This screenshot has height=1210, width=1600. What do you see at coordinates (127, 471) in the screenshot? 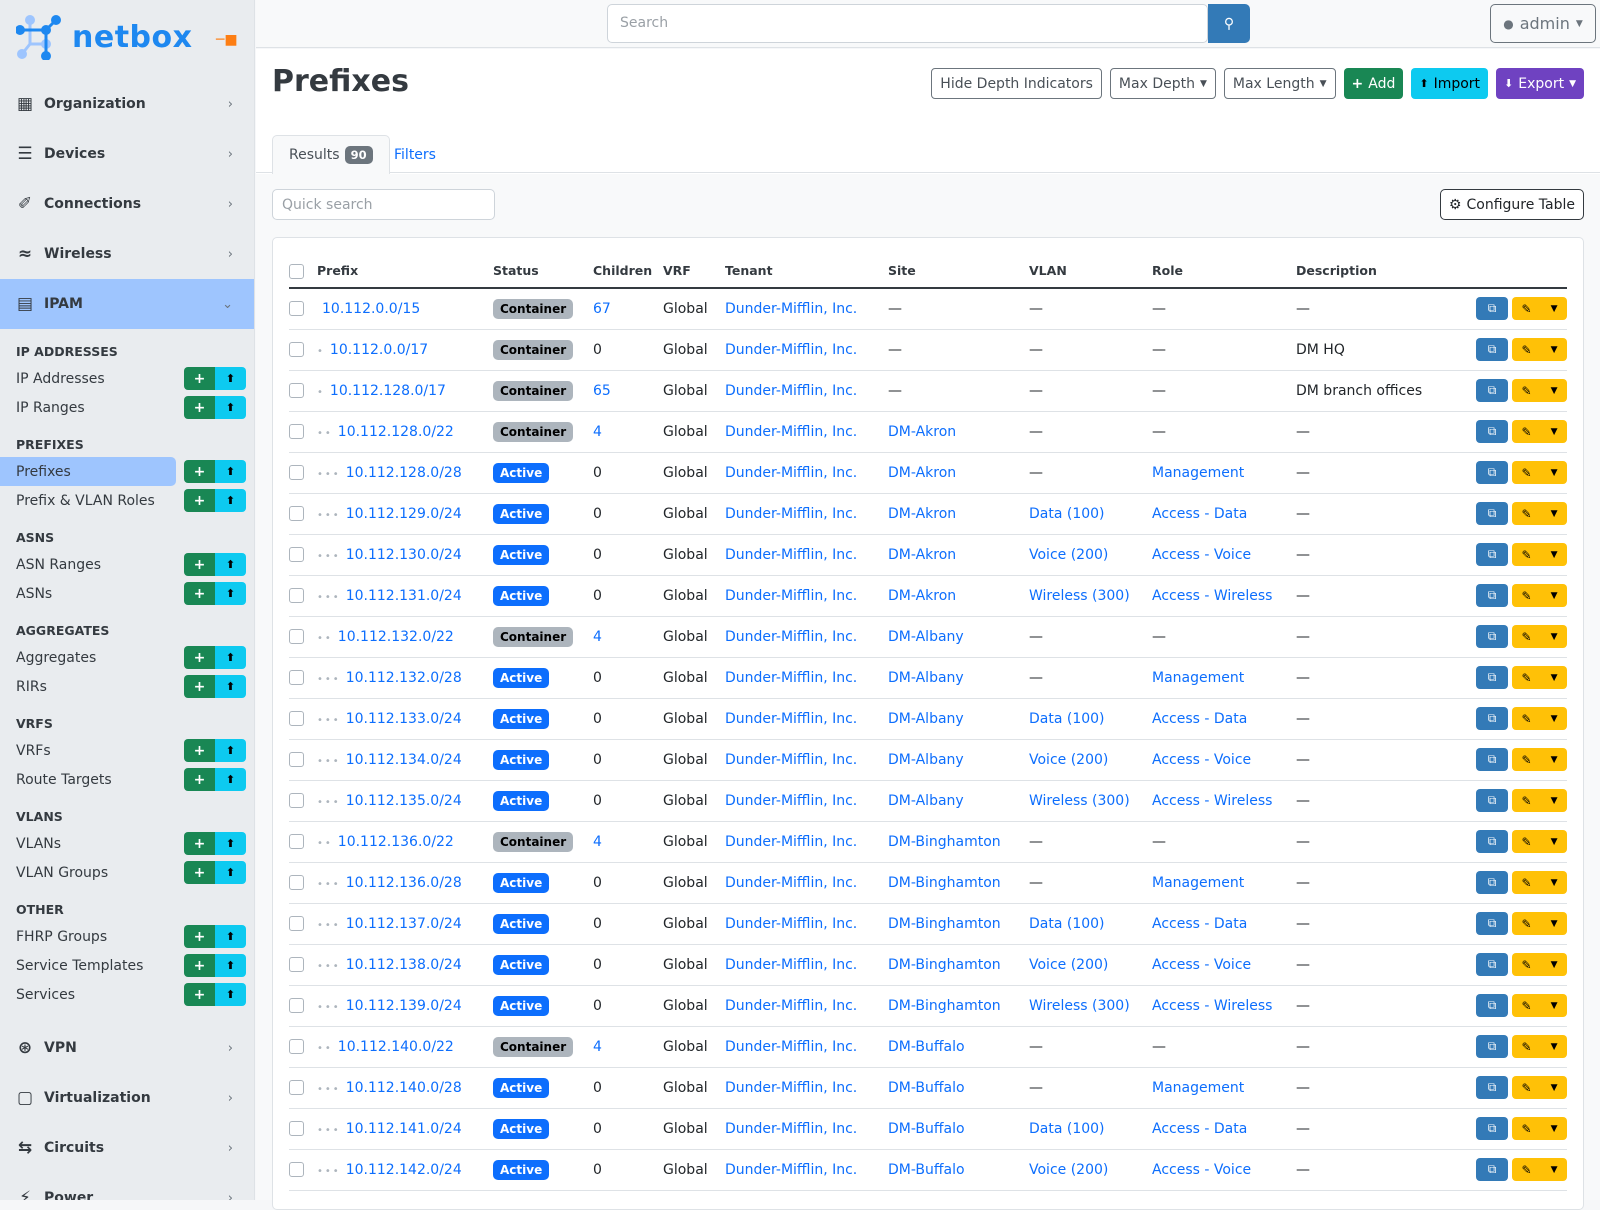
I see `sidebar-link-prefixes: Prefixes + ⬆` at bounding box center [127, 471].